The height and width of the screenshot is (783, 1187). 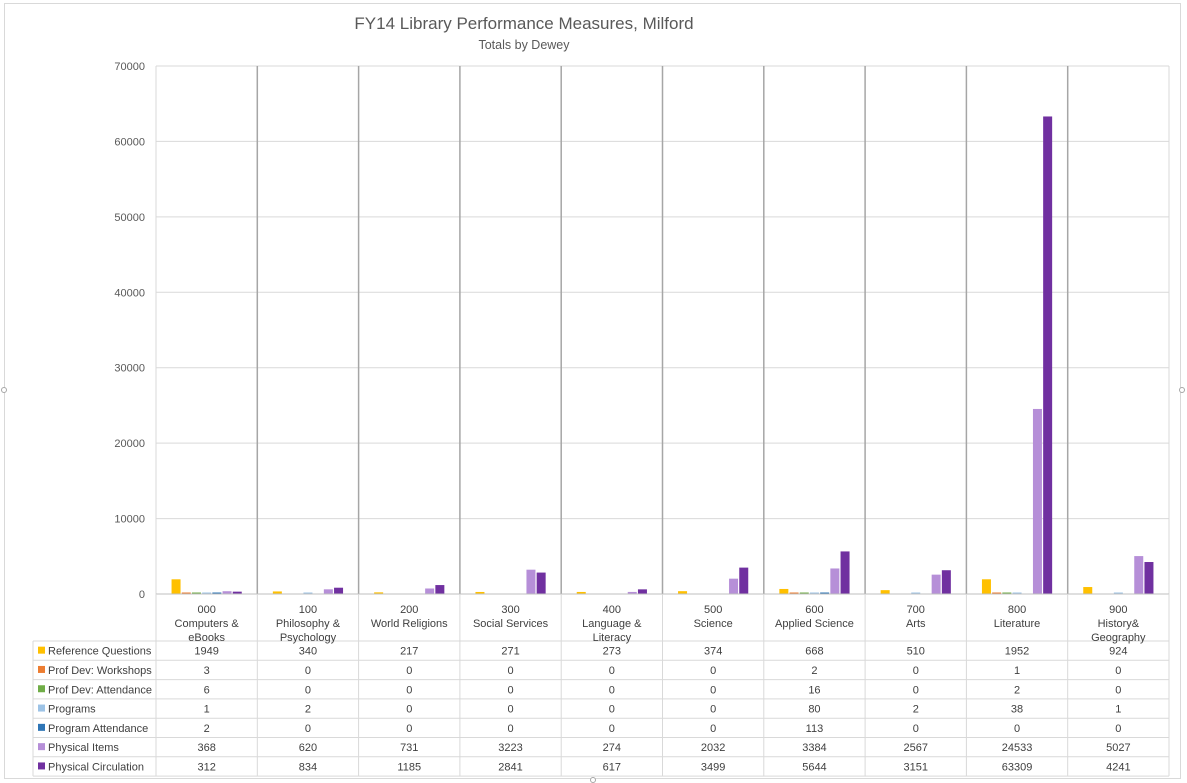 What do you see at coordinates (916, 652) in the screenshot?
I see `data-table-cell: 510` at bounding box center [916, 652].